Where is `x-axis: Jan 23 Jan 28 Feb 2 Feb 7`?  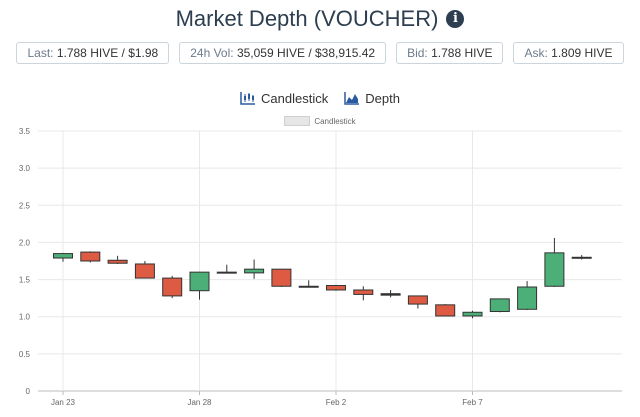
x-axis: Jan 23 Jan 28 Feb 2 Feb 7 is located at coordinates (267, 399).